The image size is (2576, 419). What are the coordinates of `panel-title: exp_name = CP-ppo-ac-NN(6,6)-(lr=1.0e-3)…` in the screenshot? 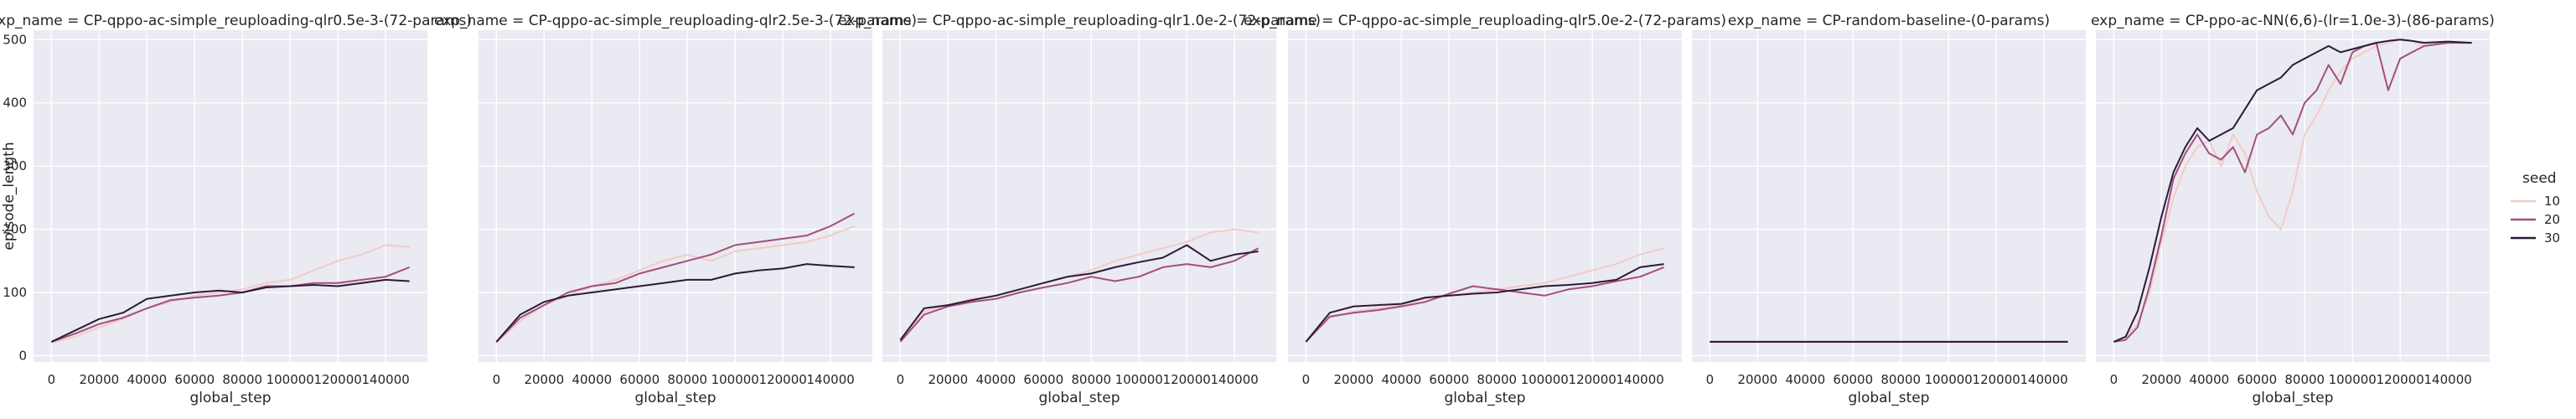 It's located at (2293, 21).